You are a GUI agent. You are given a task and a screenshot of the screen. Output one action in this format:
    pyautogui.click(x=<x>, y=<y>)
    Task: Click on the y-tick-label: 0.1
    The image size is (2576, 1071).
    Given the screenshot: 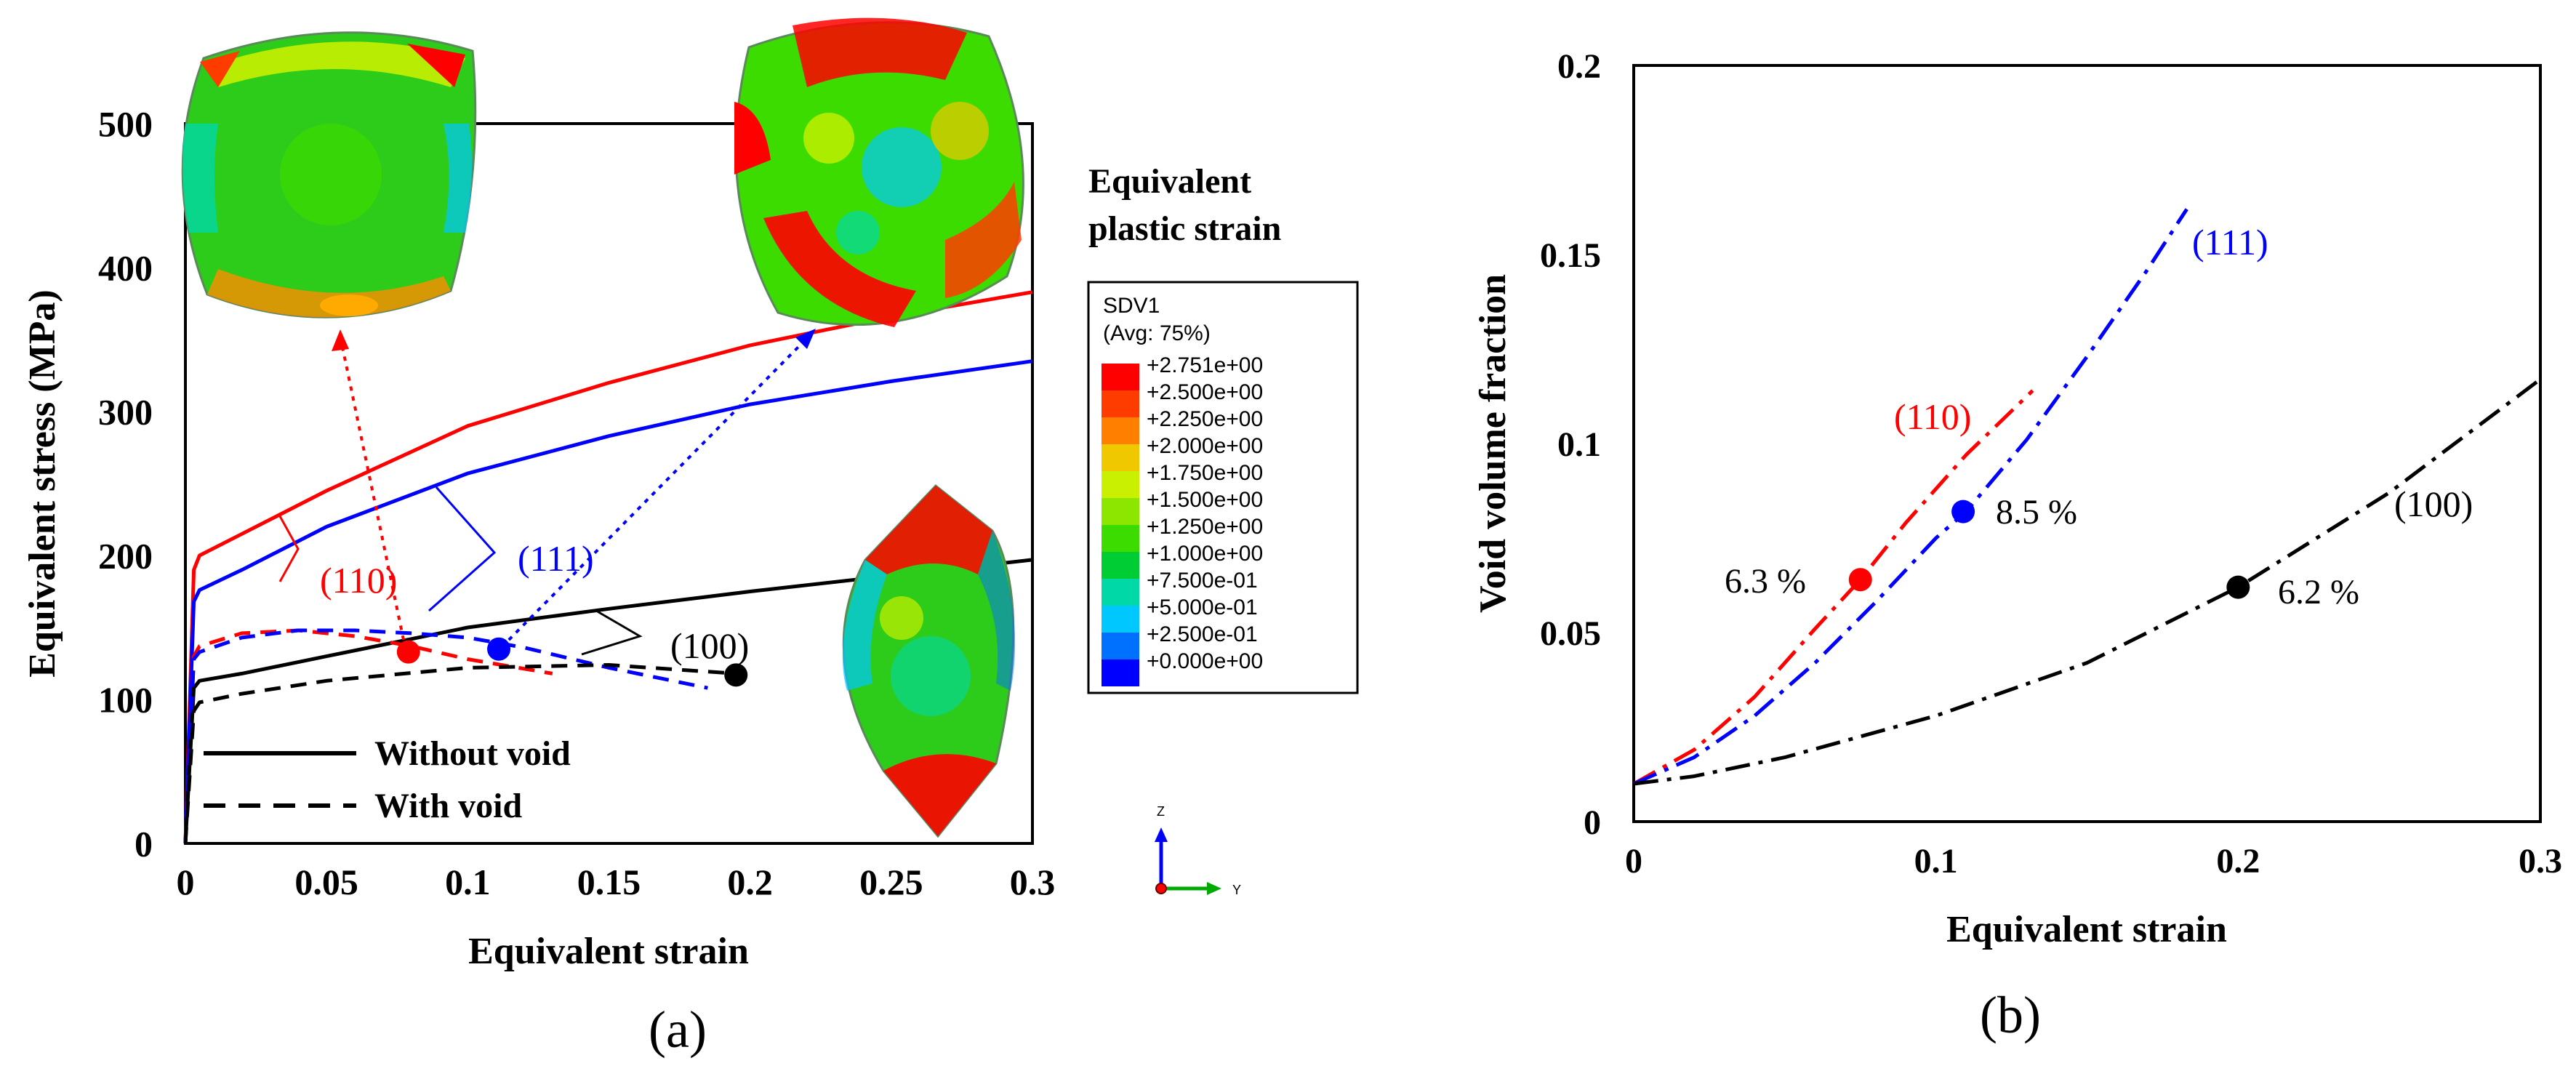 What is the action you would take?
    pyautogui.click(x=1579, y=444)
    